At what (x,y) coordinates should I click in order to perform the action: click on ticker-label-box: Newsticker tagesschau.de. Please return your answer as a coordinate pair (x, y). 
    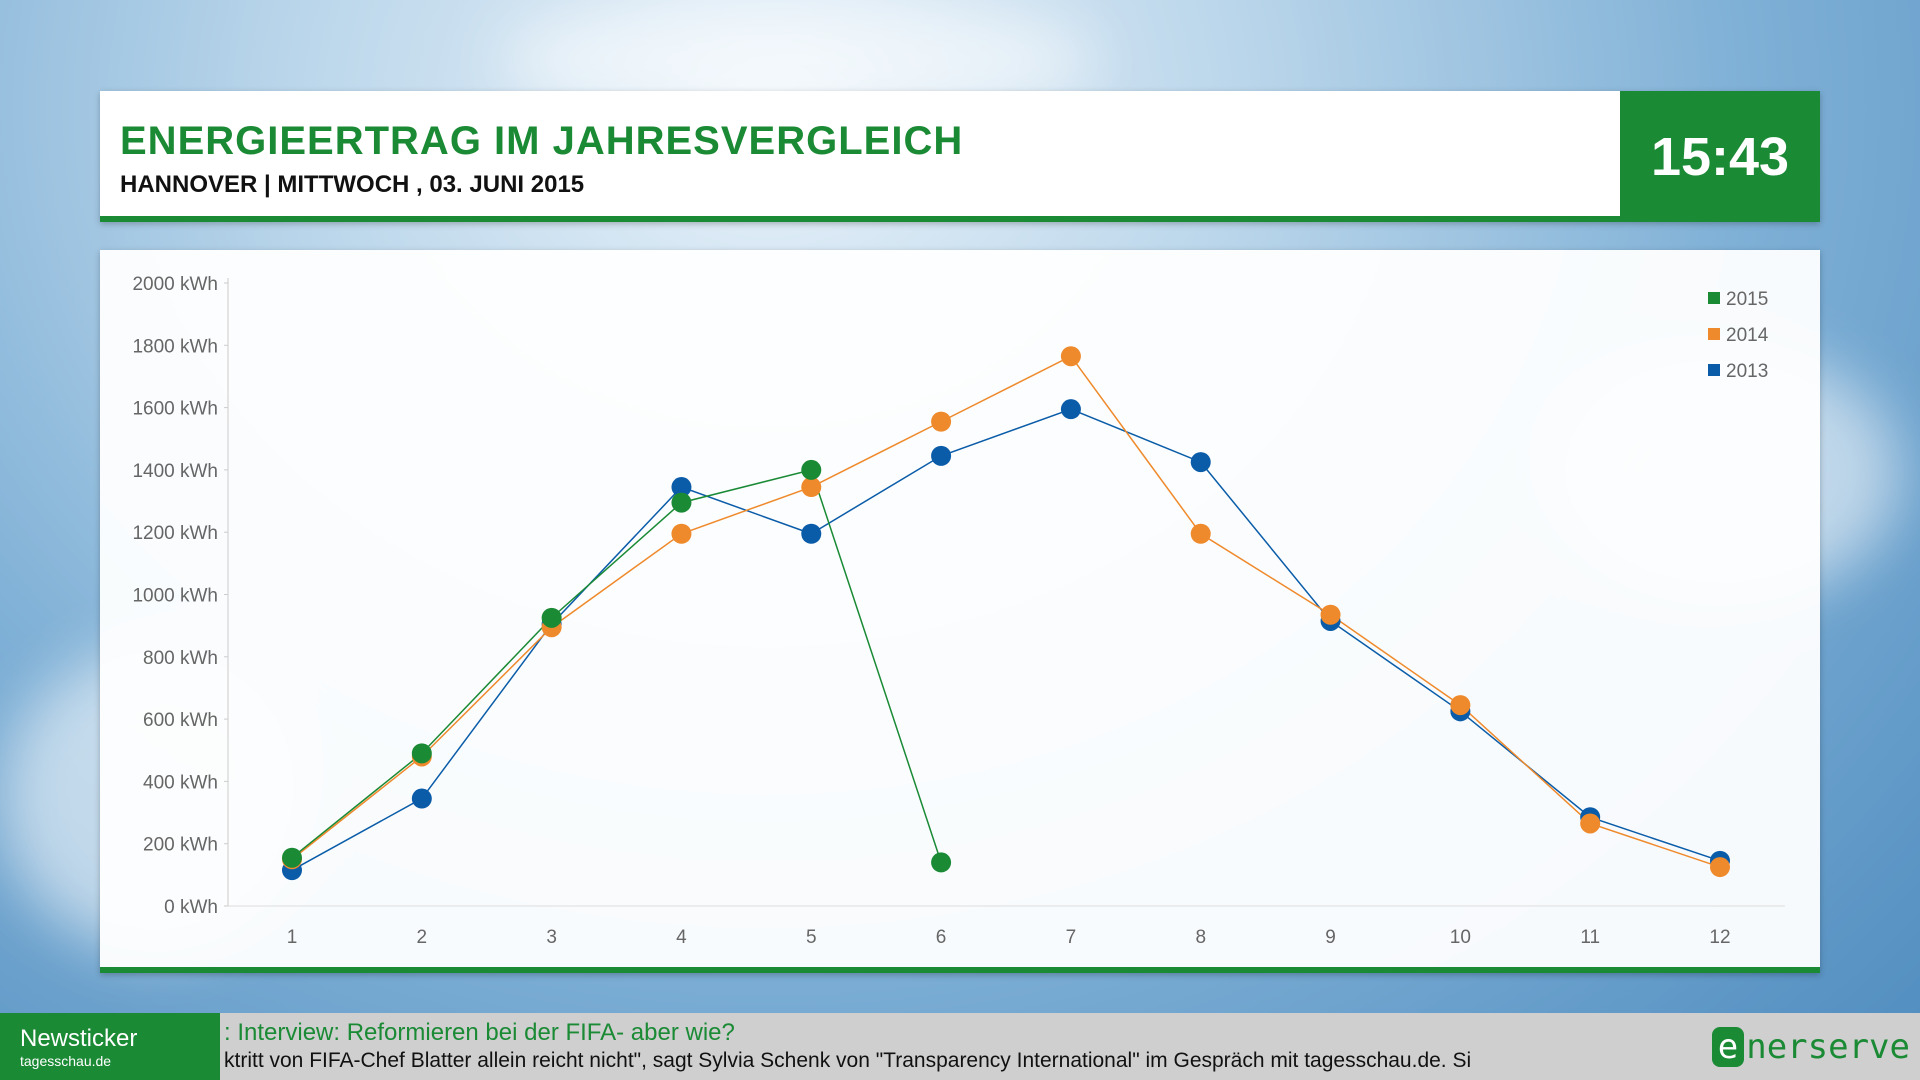
    Looking at the image, I should click on (110, 1046).